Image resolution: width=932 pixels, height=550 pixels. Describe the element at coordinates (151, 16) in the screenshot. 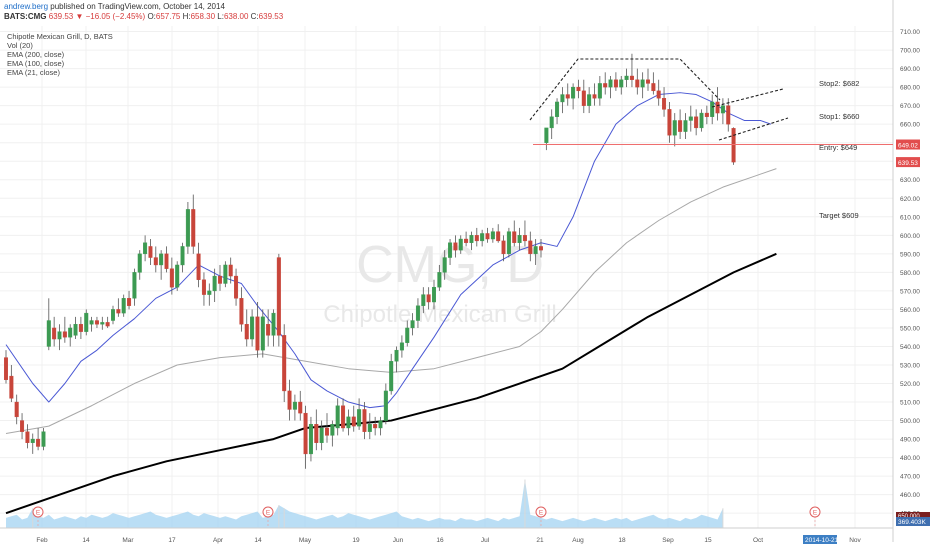

I see `open-label: O:` at that location.